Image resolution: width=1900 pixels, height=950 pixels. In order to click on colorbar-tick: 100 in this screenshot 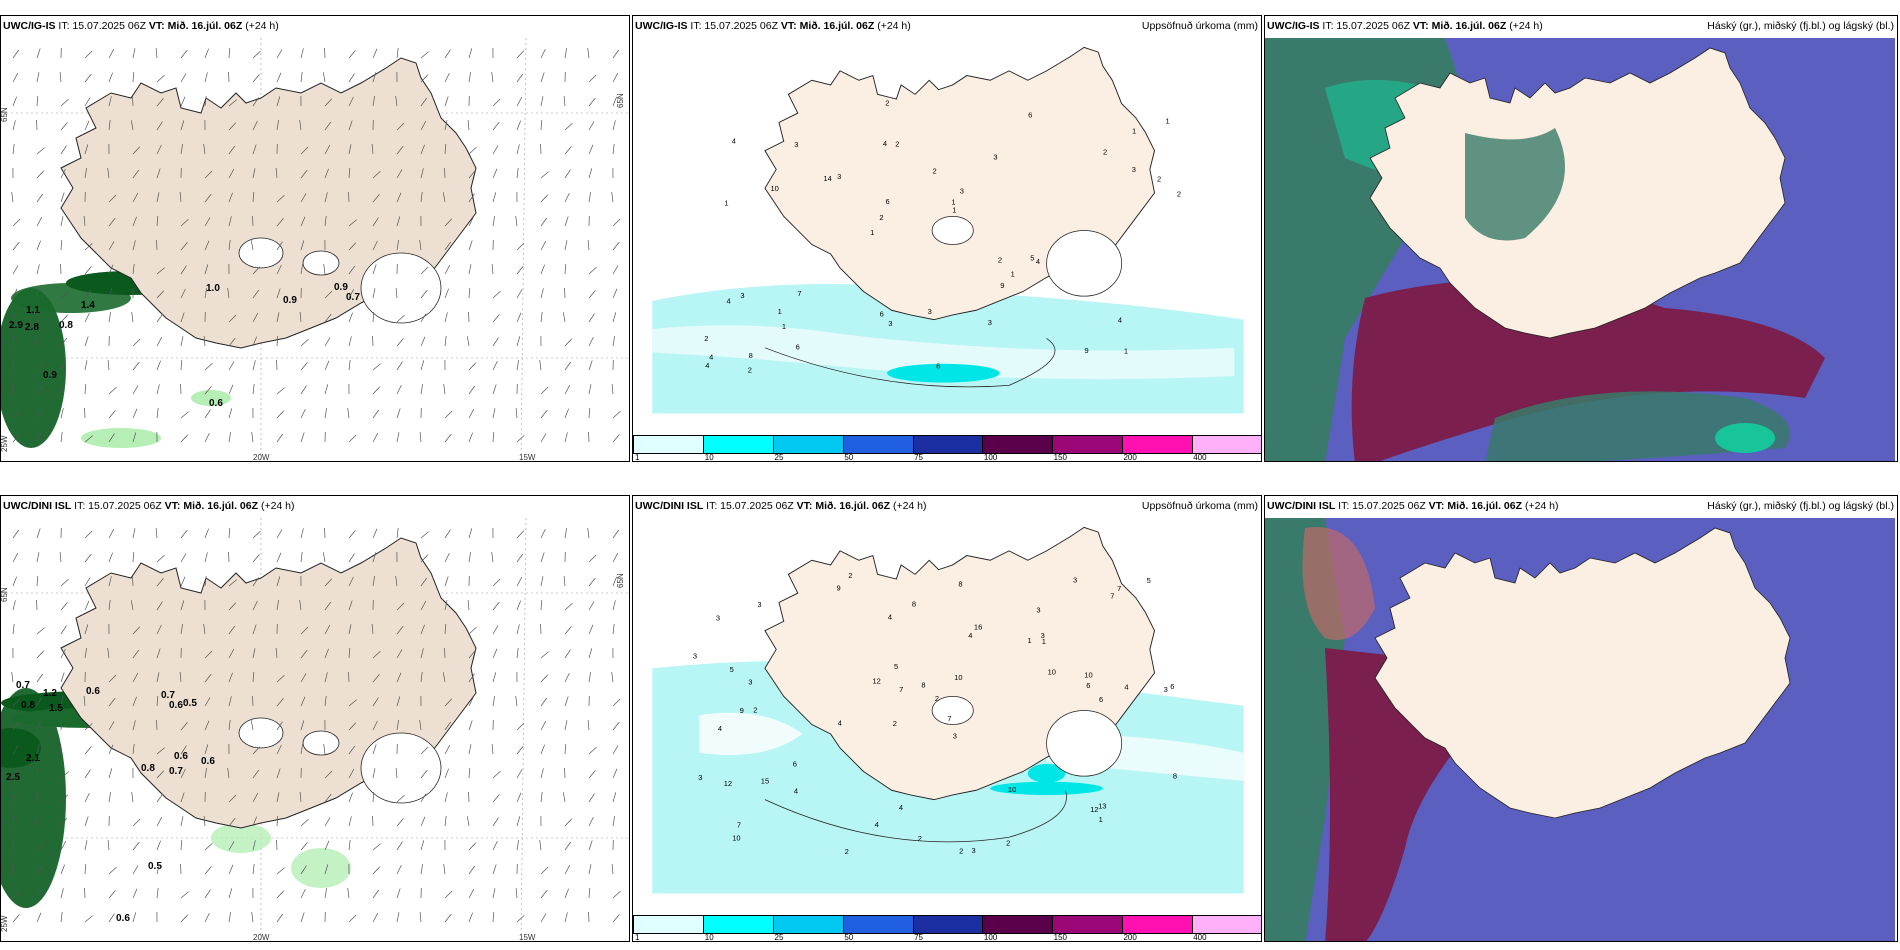, I will do `click(990, 457)`.